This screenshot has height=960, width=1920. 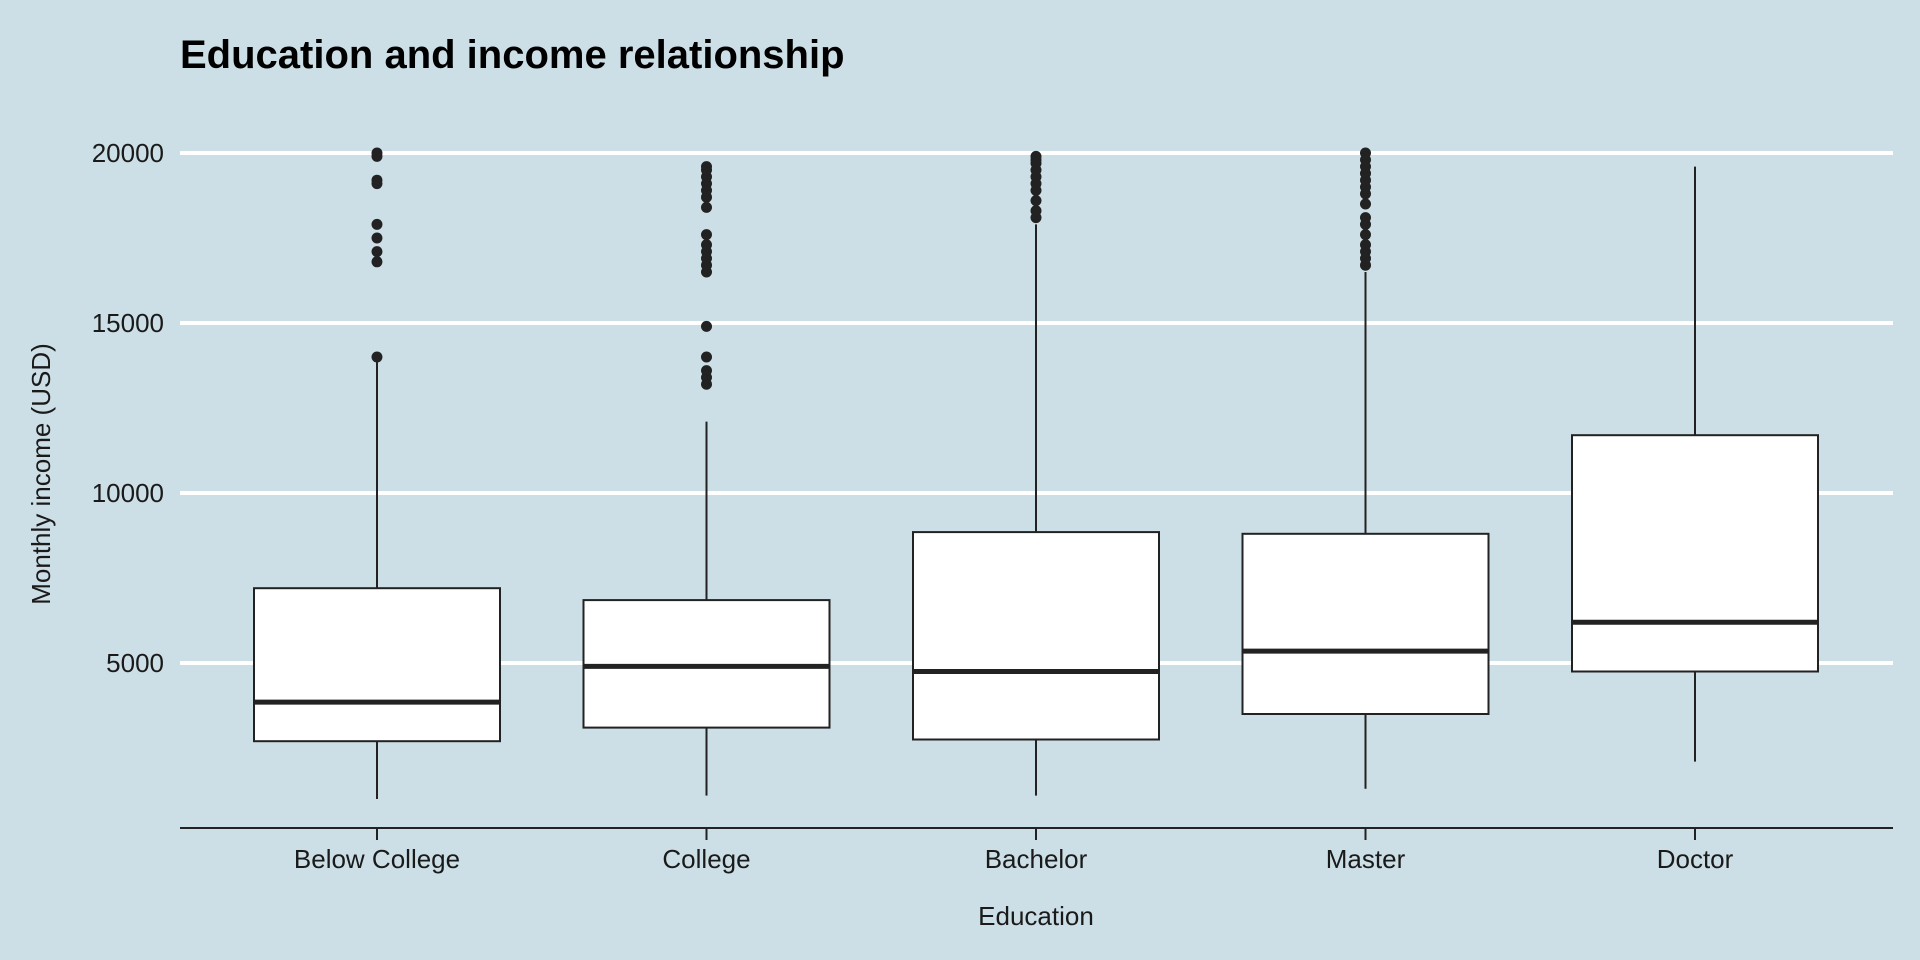 What do you see at coordinates (706, 859) in the screenshot?
I see `x-tick-label: College` at bounding box center [706, 859].